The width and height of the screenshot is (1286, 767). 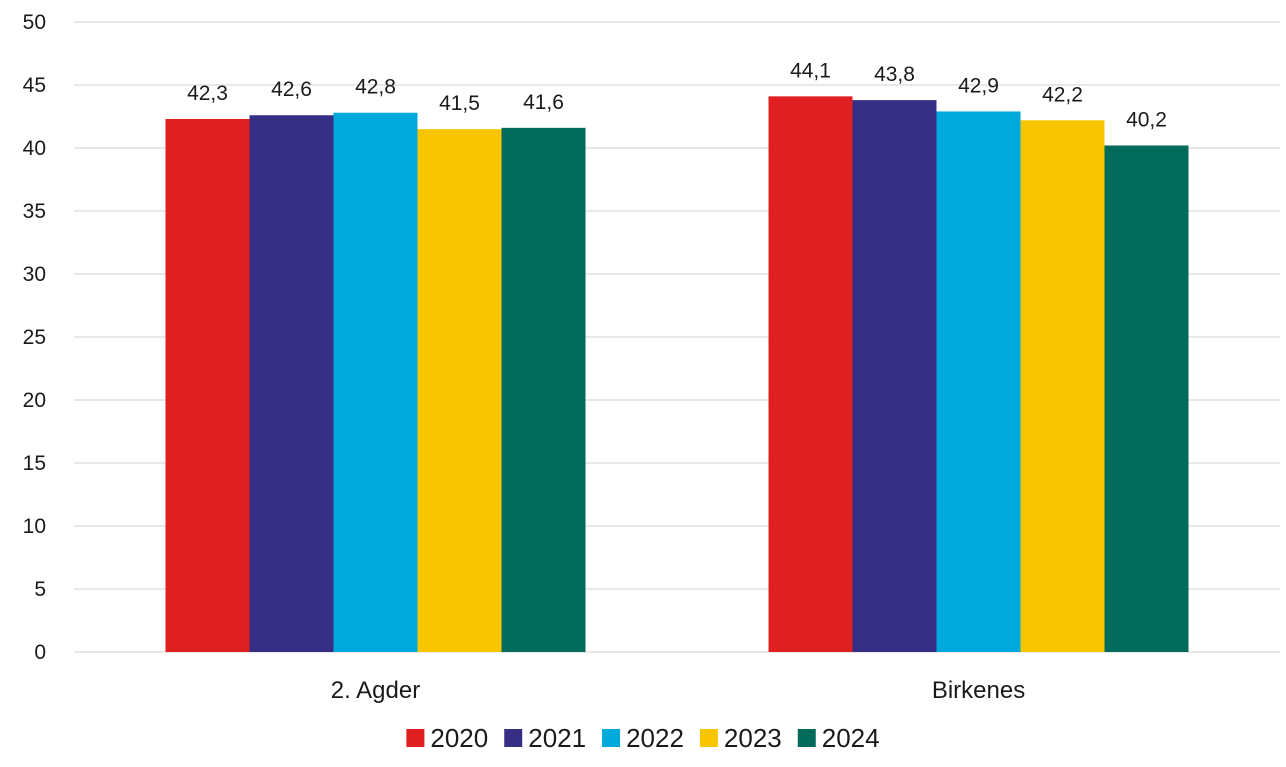 I want to click on y-tick-label: 20, so click(x=34, y=400).